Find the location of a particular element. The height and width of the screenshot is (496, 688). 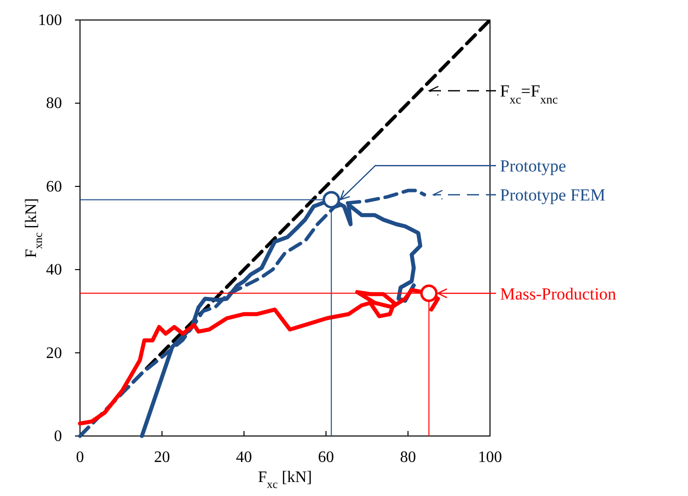

y-tick-label: 80 is located at coordinates (54, 103).